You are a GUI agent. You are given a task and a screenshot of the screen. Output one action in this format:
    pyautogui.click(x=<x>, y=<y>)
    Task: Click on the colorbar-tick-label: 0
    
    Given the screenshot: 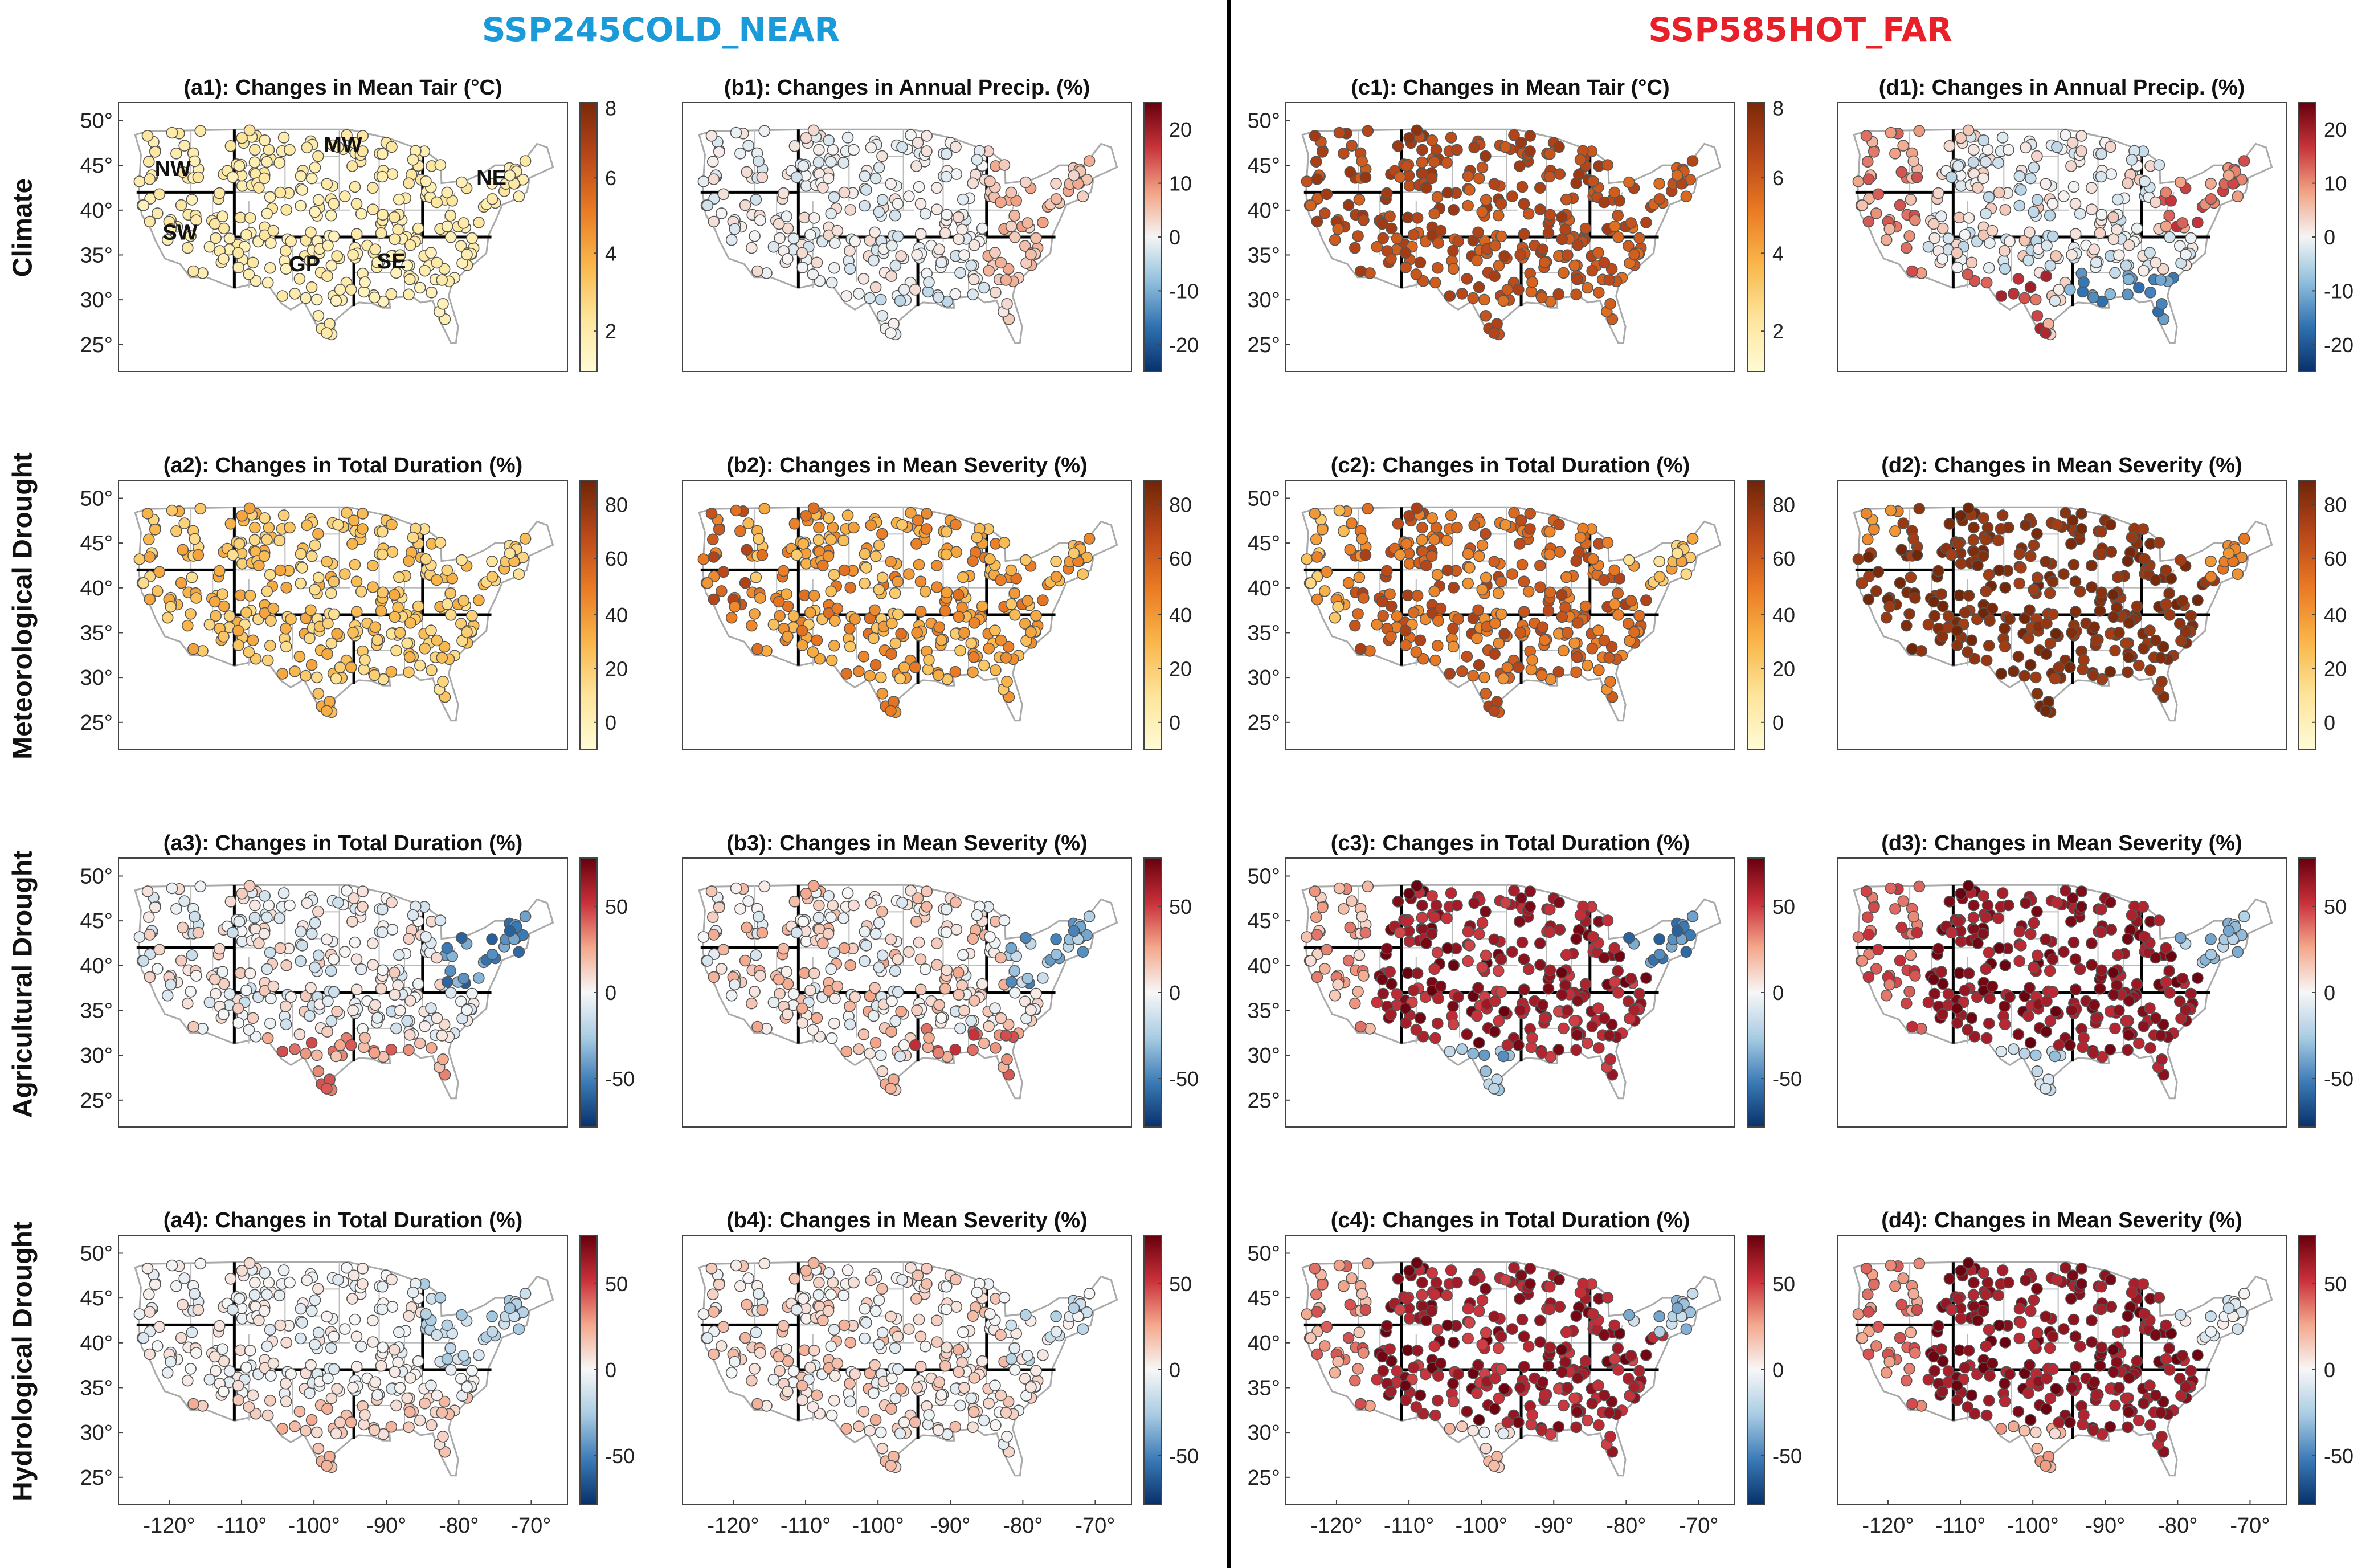 What is the action you would take?
    pyautogui.click(x=610, y=1370)
    